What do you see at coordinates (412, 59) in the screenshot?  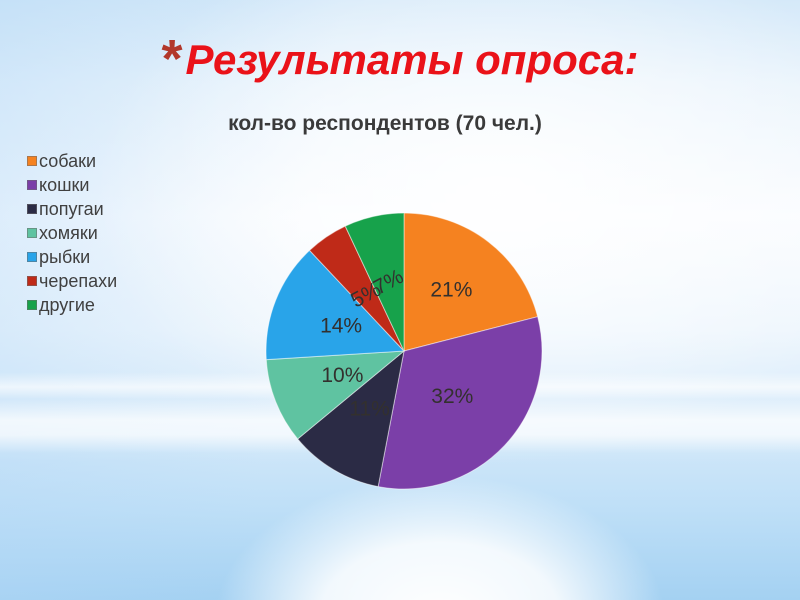 I see `page-title: Результаты опроса:` at bounding box center [412, 59].